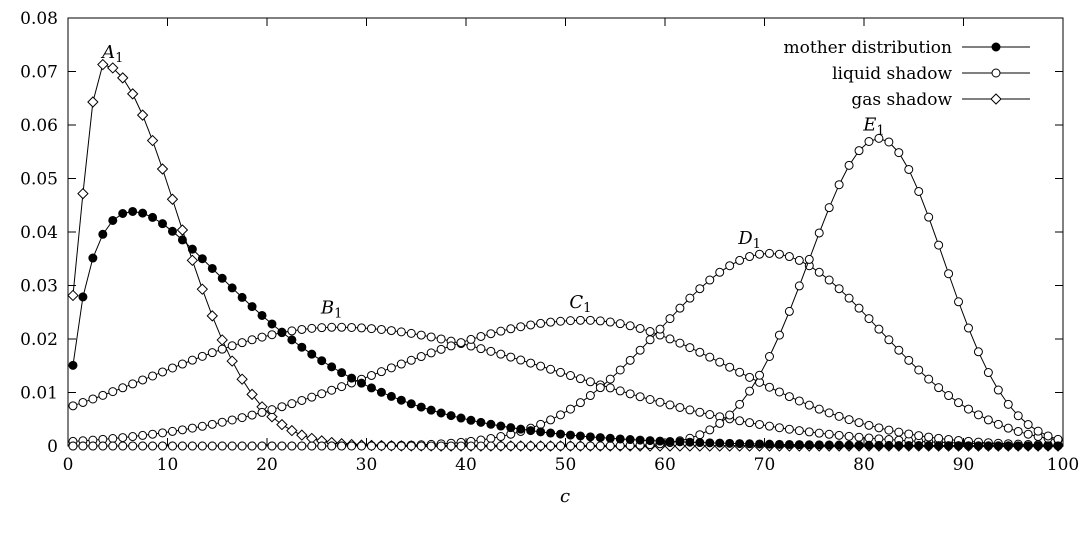  What do you see at coordinates (39, 394) in the screenshot?
I see `y-tick-label-1: 0.01` at bounding box center [39, 394].